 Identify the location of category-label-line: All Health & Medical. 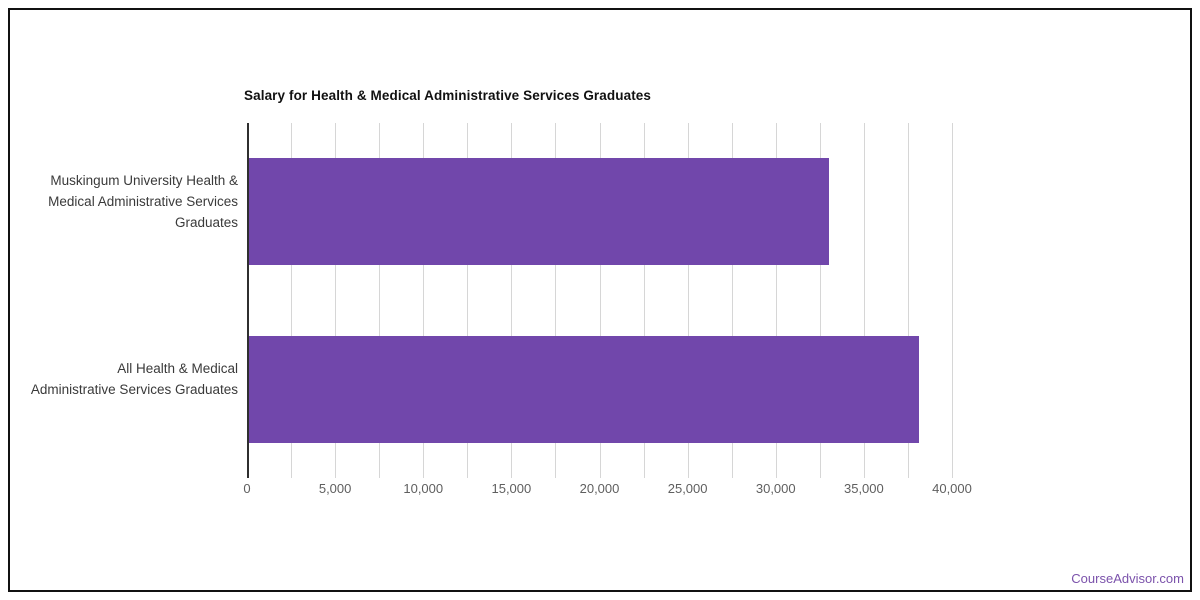
(177, 369).